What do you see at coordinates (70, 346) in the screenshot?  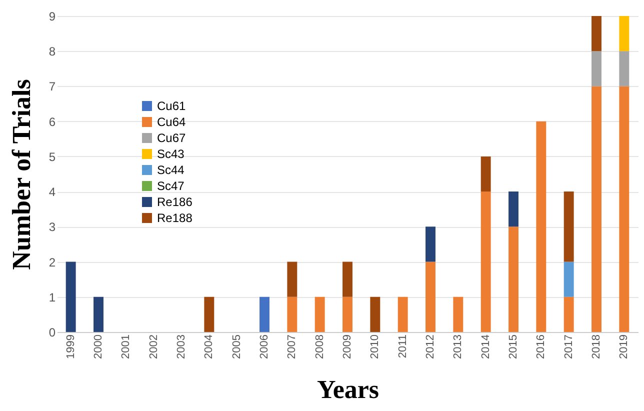 I see `x-tick-label: 1999` at bounding box center [70, 346].